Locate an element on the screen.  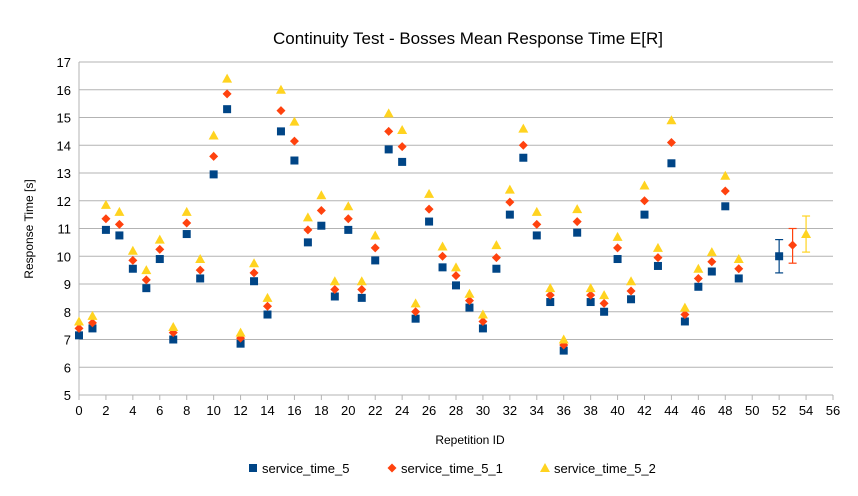
x-tick-label: 20 is located at coordinates (348, 410).